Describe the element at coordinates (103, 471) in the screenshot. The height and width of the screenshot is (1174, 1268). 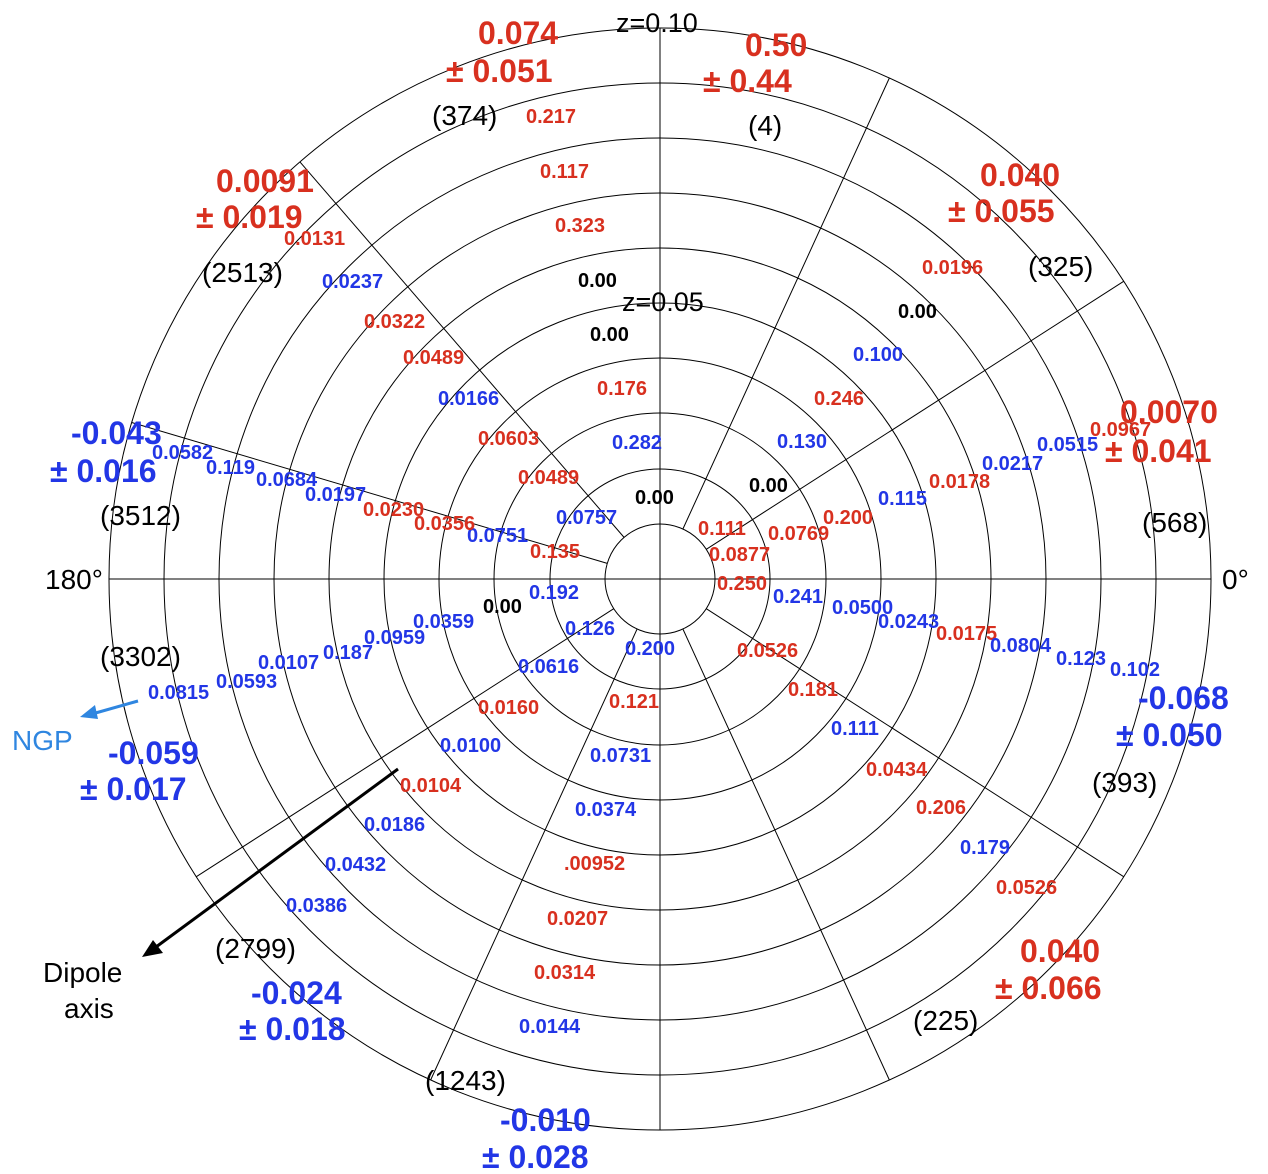
I see `sector-error: ± 0.016` at that location.